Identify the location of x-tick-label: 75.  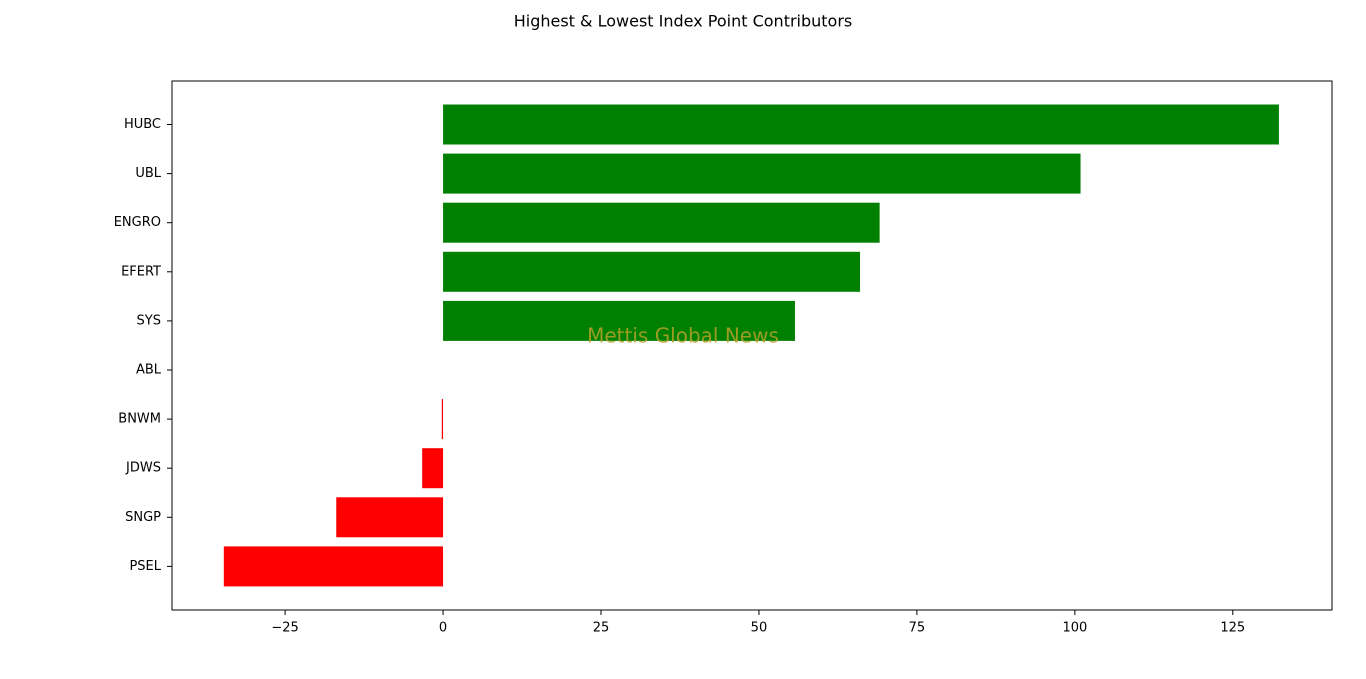
(917, 628).